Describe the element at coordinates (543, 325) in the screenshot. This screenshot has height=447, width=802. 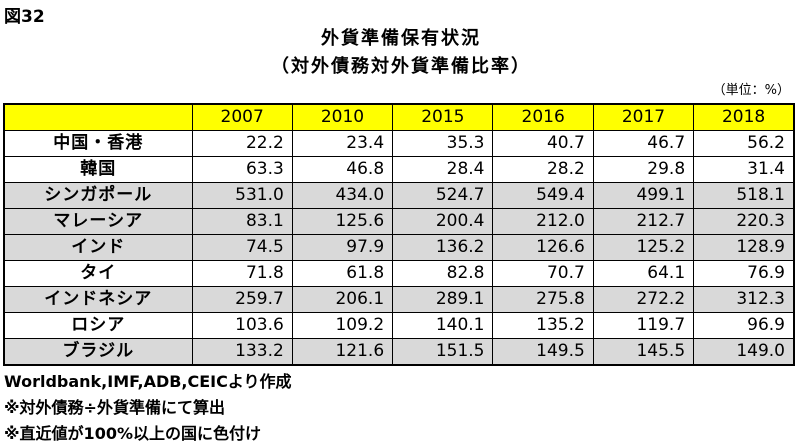
I see `table-cell: 135.2` at that location.